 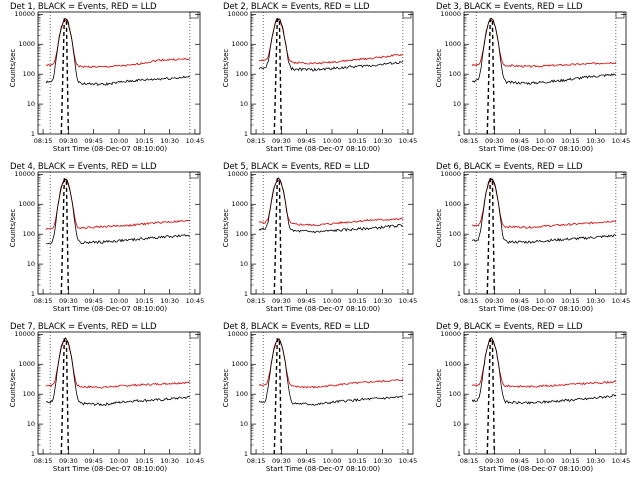 I want to click on panel-title: Det 5, BLACK = Events, RED = LLD, so click(x=296, y=167).